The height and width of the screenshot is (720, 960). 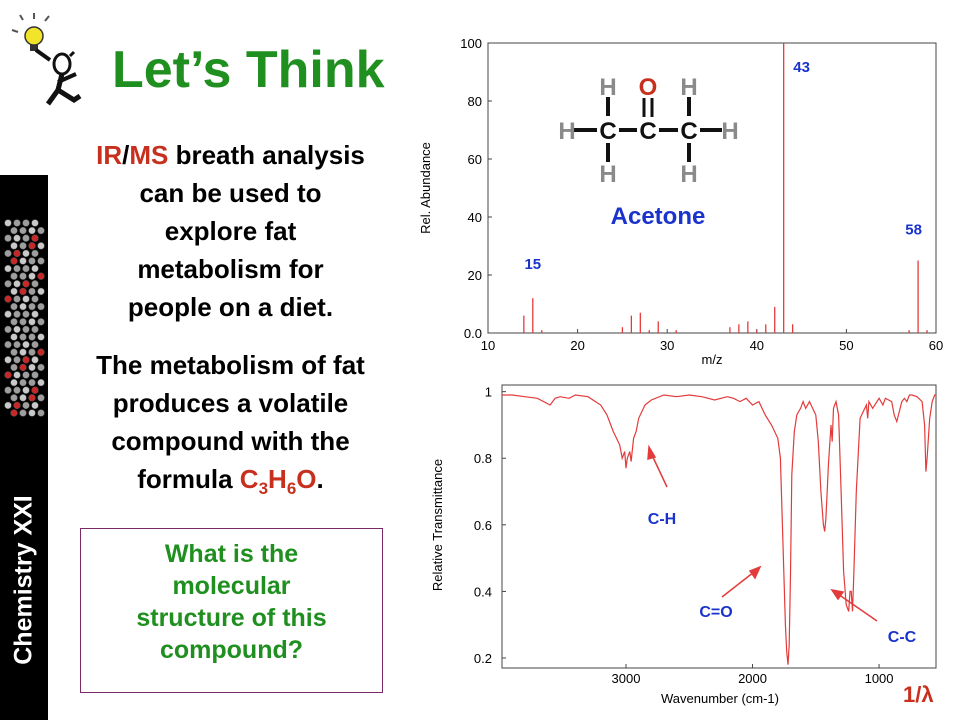 I want to click on formula-h: H, so click(x=277, y=479).